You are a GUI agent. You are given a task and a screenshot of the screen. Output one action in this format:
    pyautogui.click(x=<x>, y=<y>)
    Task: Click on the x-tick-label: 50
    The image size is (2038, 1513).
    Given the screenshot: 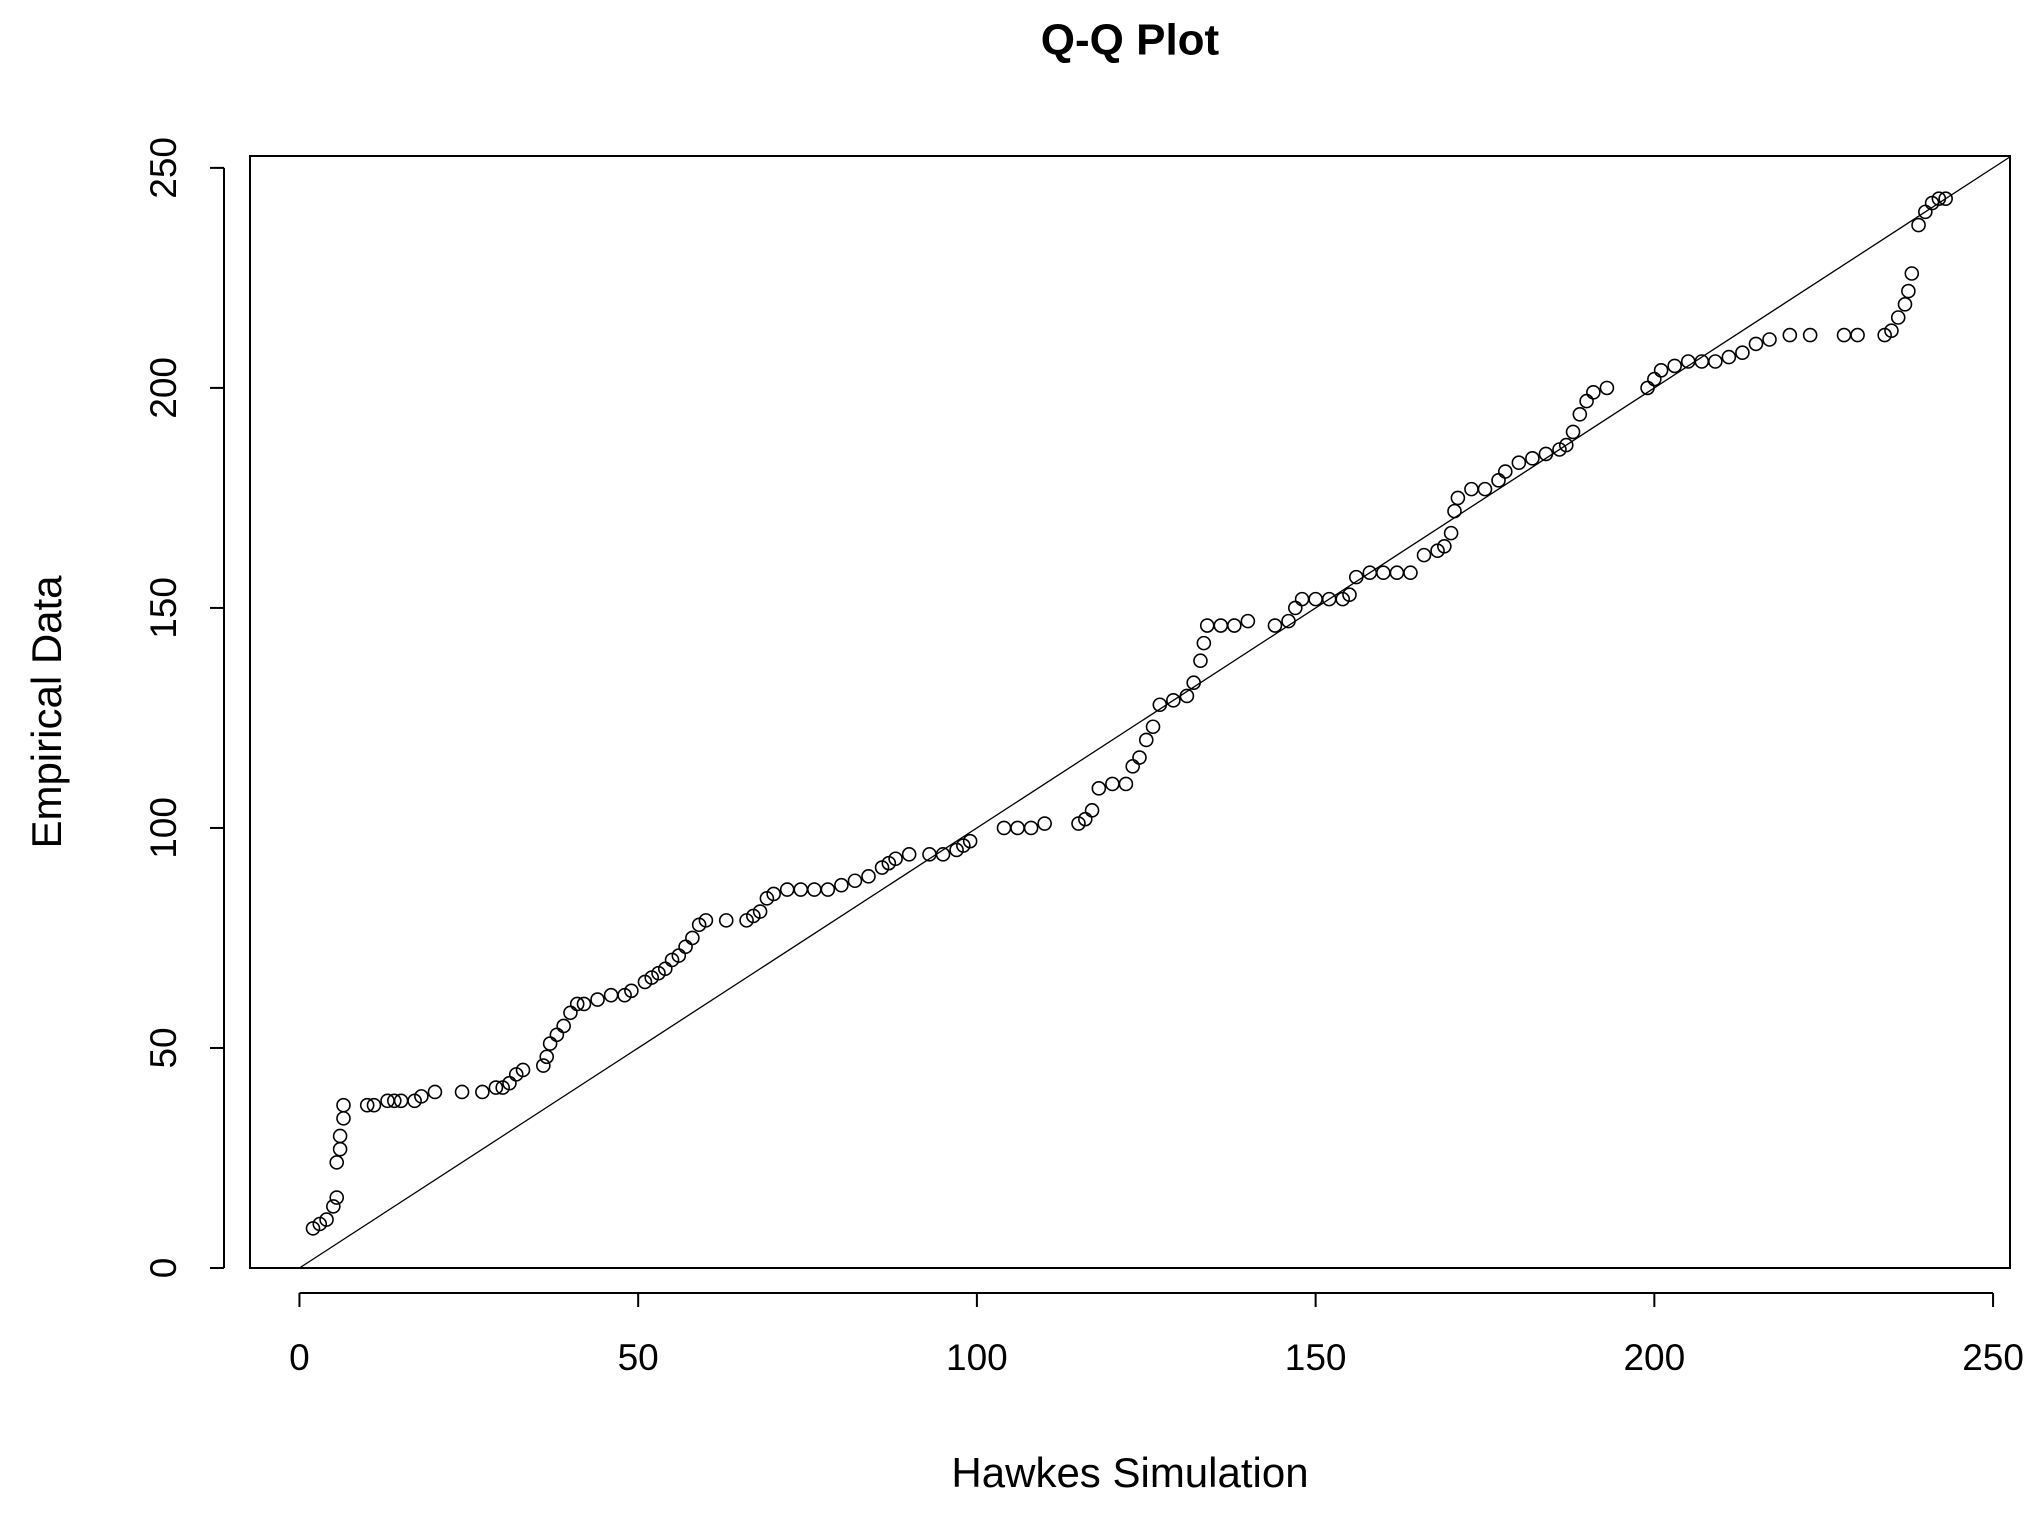 What is the action you would take?
    pyautogui.click(x=638, y=1357)
    